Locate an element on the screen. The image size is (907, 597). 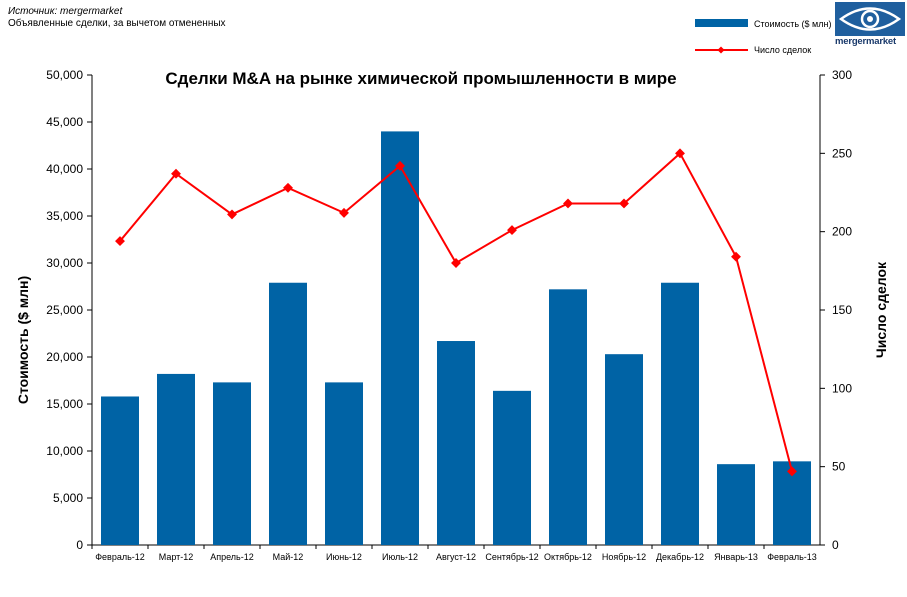
x-tick-label: Май-12 is located at coordinates (288, 557).